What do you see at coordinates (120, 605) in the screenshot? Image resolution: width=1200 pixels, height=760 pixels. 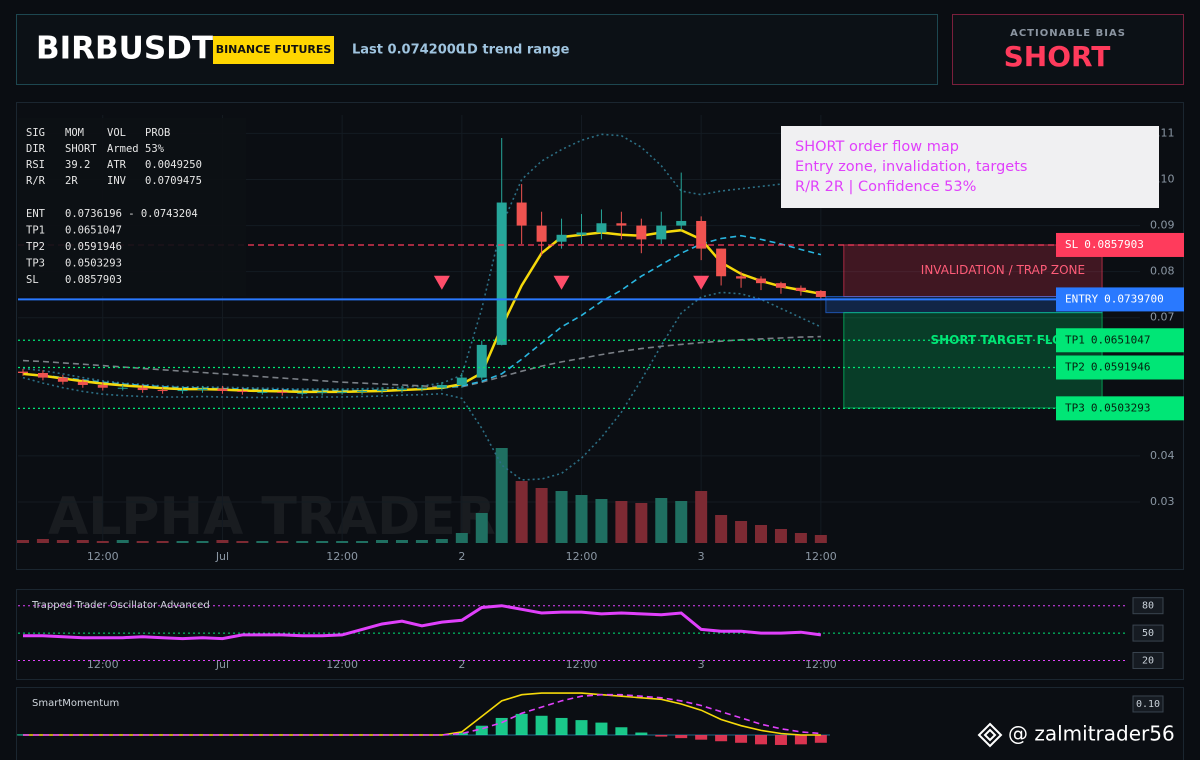 I see `panel-title: Trapped Trader Oscillator Advanced` at bounding box center [120, 605].